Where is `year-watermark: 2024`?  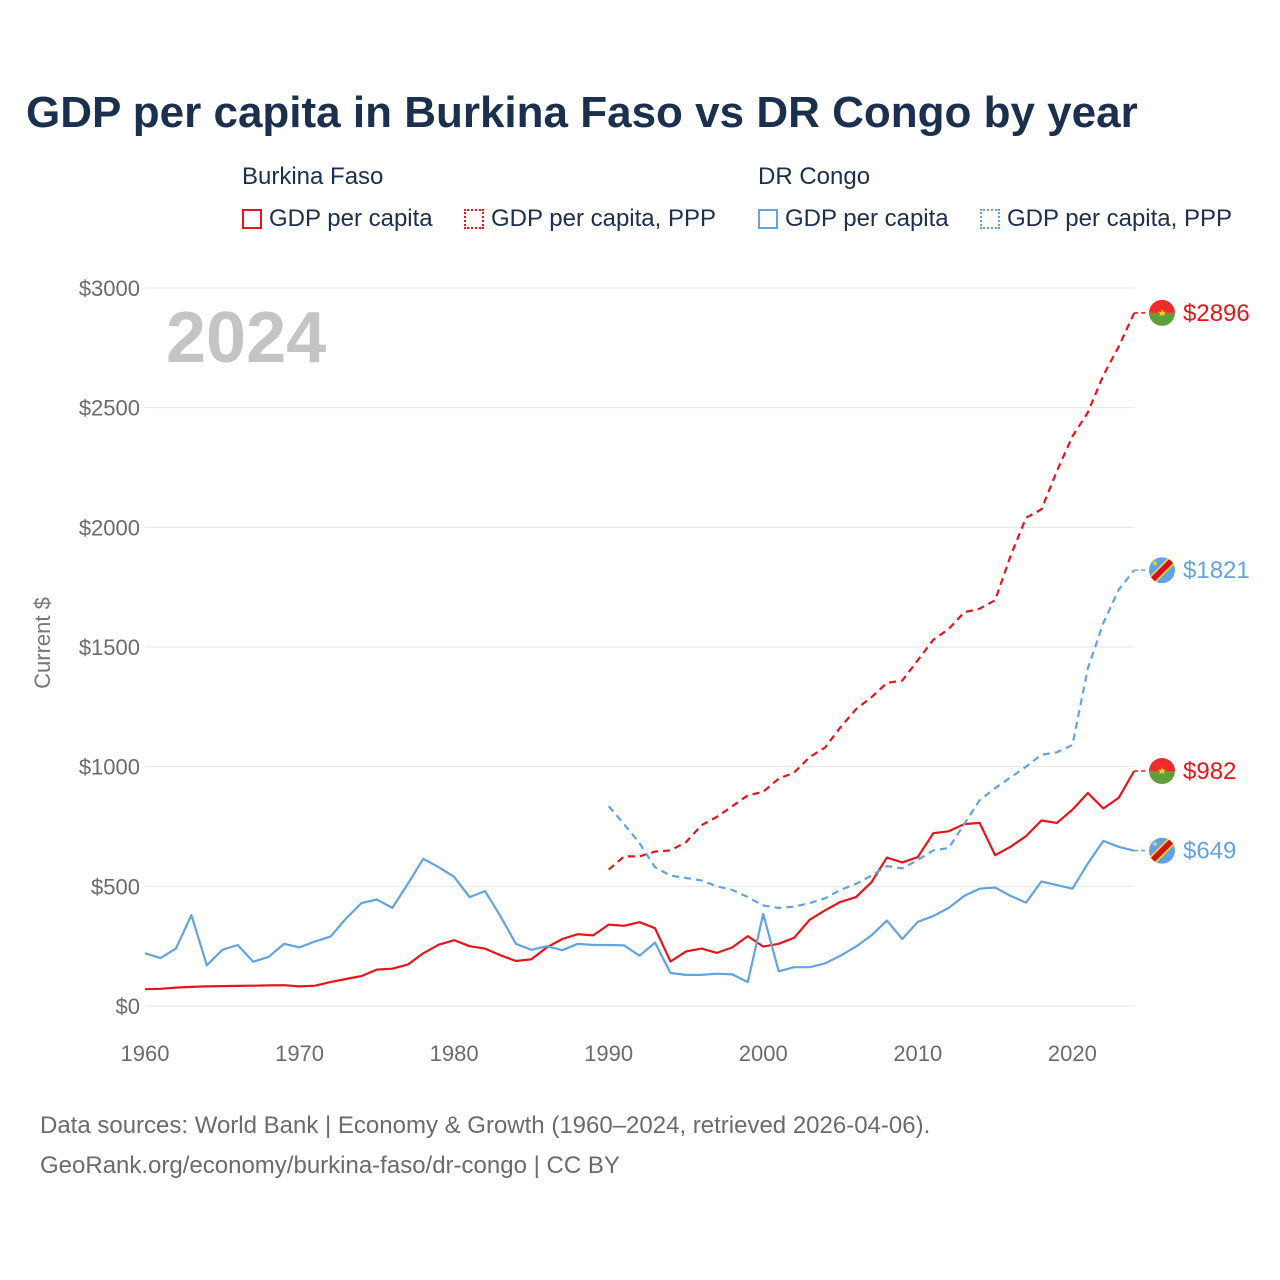
year-watermark: 2024 is located at coordinates (246, 338).